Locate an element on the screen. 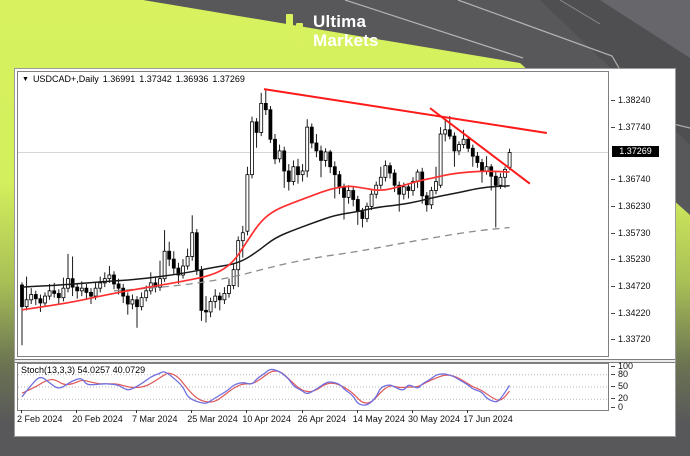 Image resolution: width=690 pixels, height=456 pixels. stochastic-plot: Stoch(13,3,3) 54.0257 40.0729 is located at coordinates (313, 387).